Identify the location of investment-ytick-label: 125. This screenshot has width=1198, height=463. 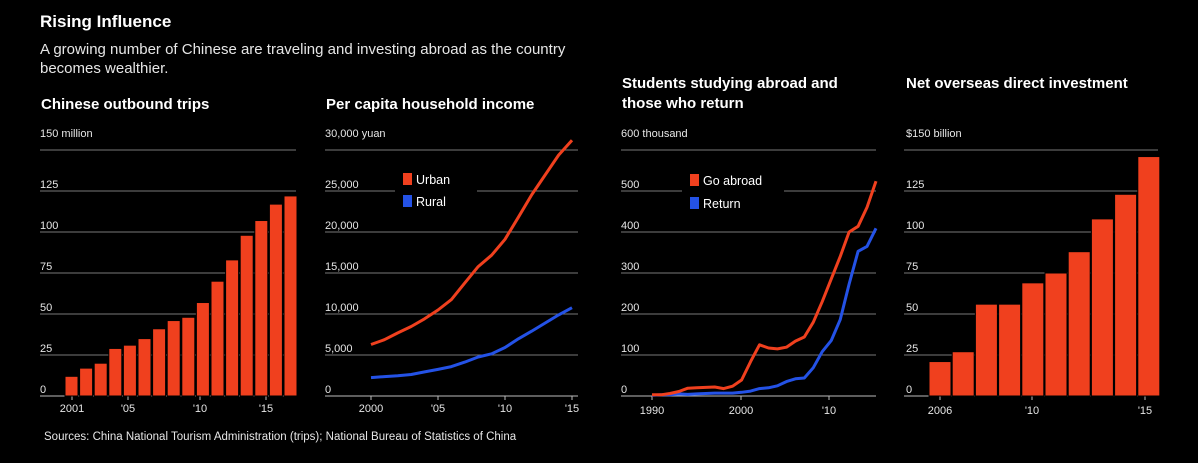
(915, 185).